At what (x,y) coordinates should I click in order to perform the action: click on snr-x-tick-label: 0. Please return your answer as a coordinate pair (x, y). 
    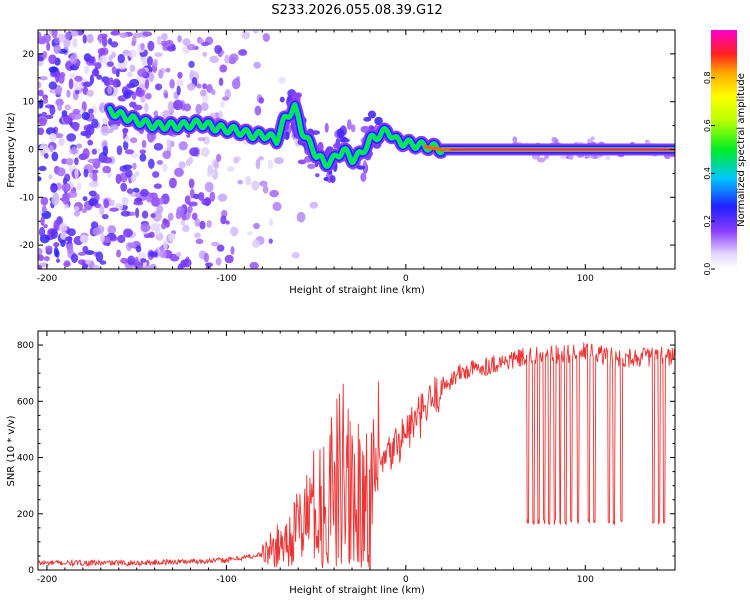
    Looking at the image, I should click on (406, 580).